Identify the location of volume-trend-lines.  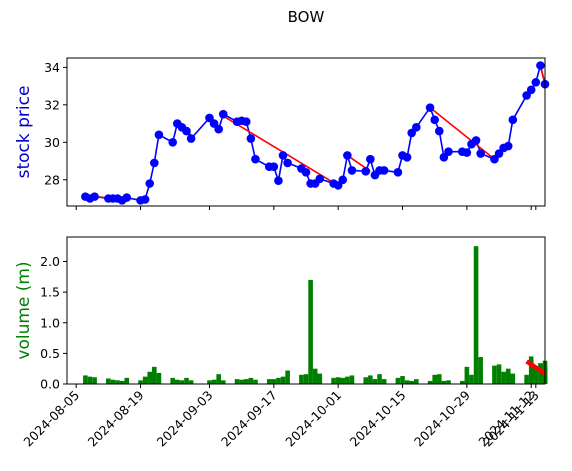
(536, 367).